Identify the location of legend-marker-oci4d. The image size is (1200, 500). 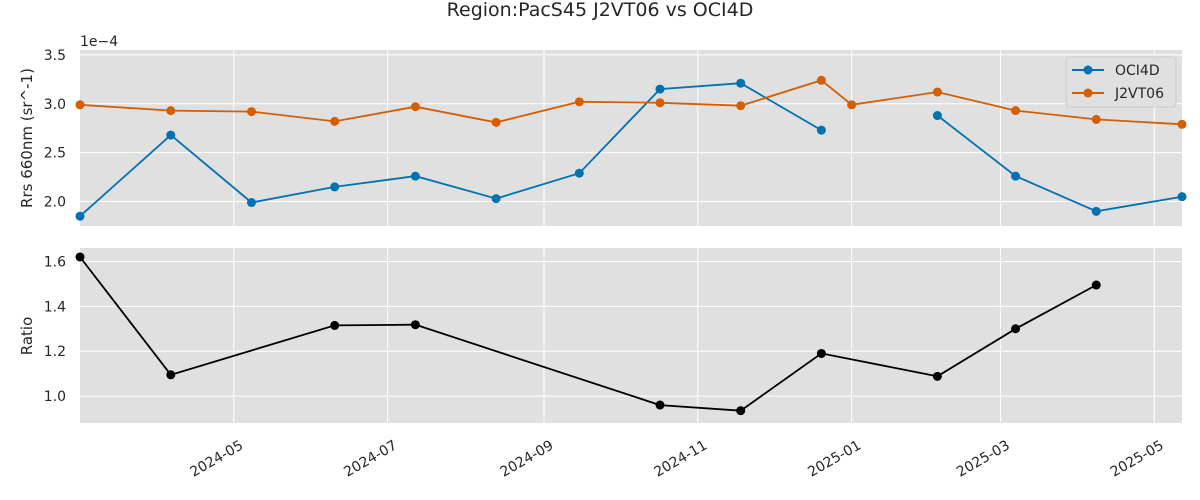
(1088, 70).